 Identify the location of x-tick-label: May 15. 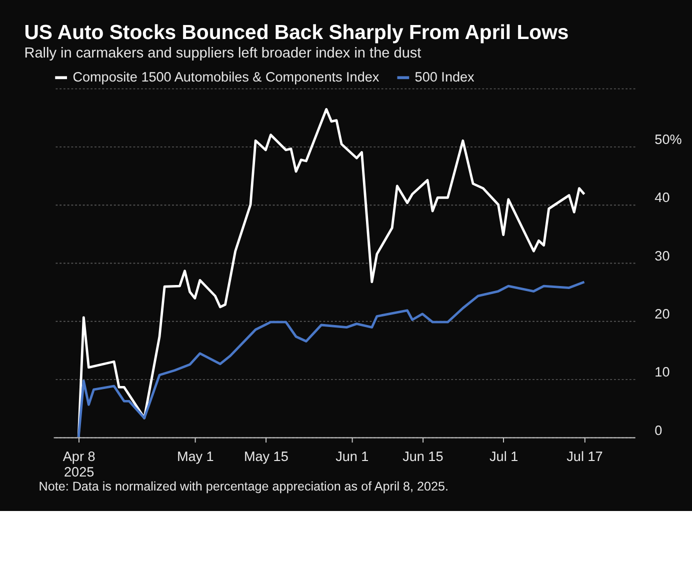
(266, 456).